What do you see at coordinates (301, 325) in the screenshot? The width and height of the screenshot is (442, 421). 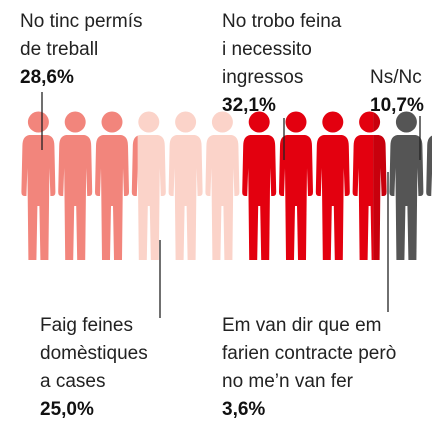 I see `label: Em van dir que em` at bounding box center [301, 325].